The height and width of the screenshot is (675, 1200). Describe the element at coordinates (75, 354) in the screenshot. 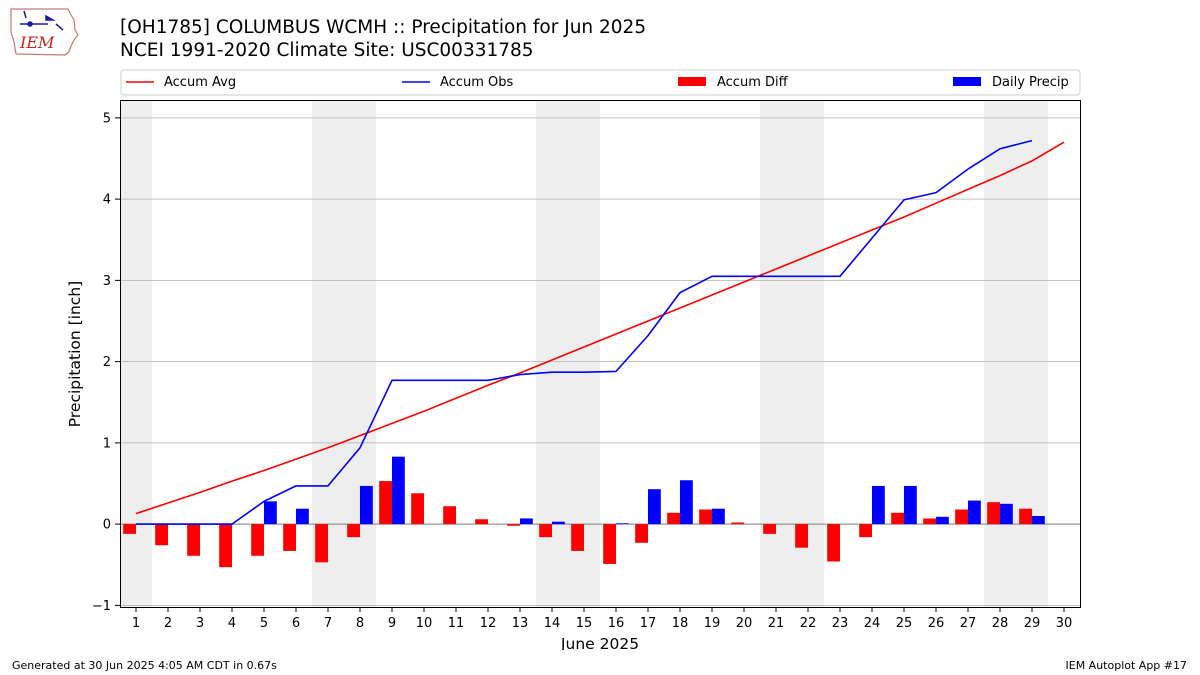

I see `y-axis-label: Precipitation [inch]` at that location.